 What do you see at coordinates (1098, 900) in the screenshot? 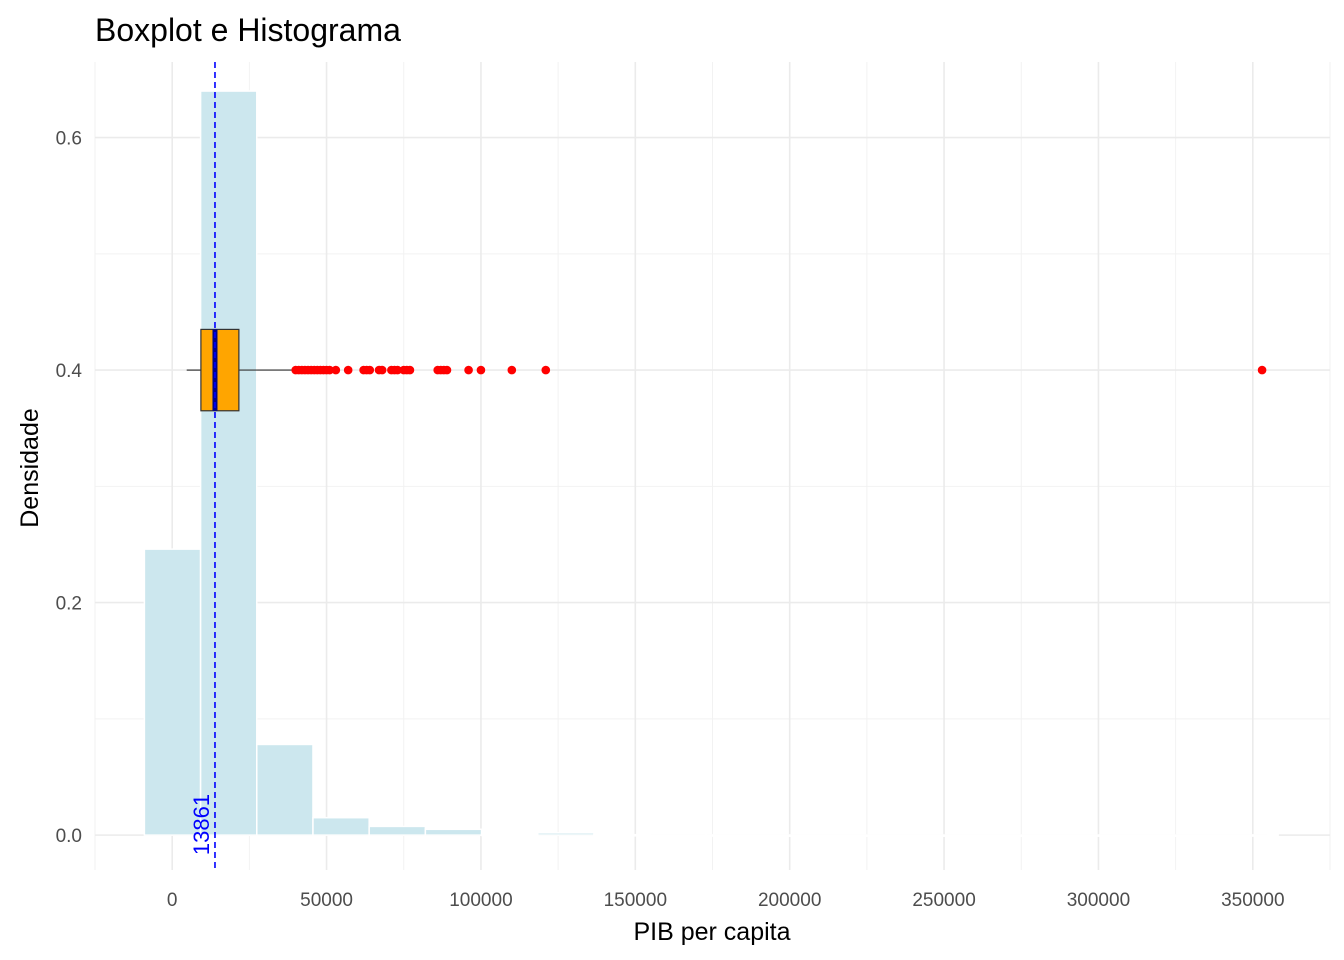
I see `x-tick-label: 300000` at bounding box center [1098, 900].